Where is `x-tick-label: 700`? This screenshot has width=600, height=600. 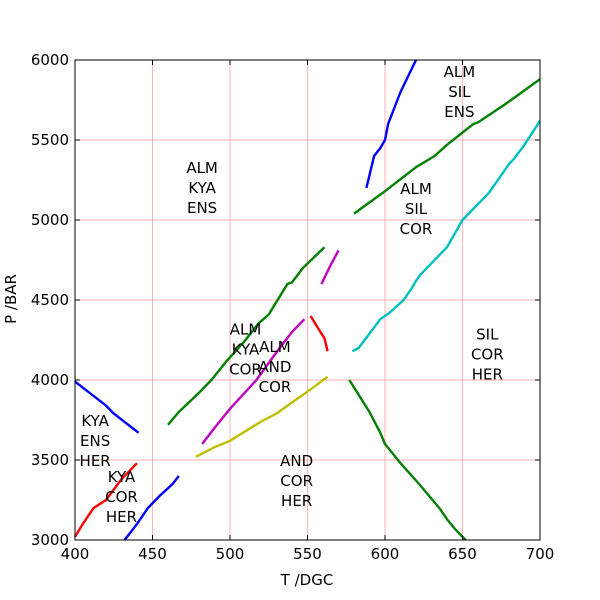
x-tick-label: 700 is located at coordinates (540, 554).